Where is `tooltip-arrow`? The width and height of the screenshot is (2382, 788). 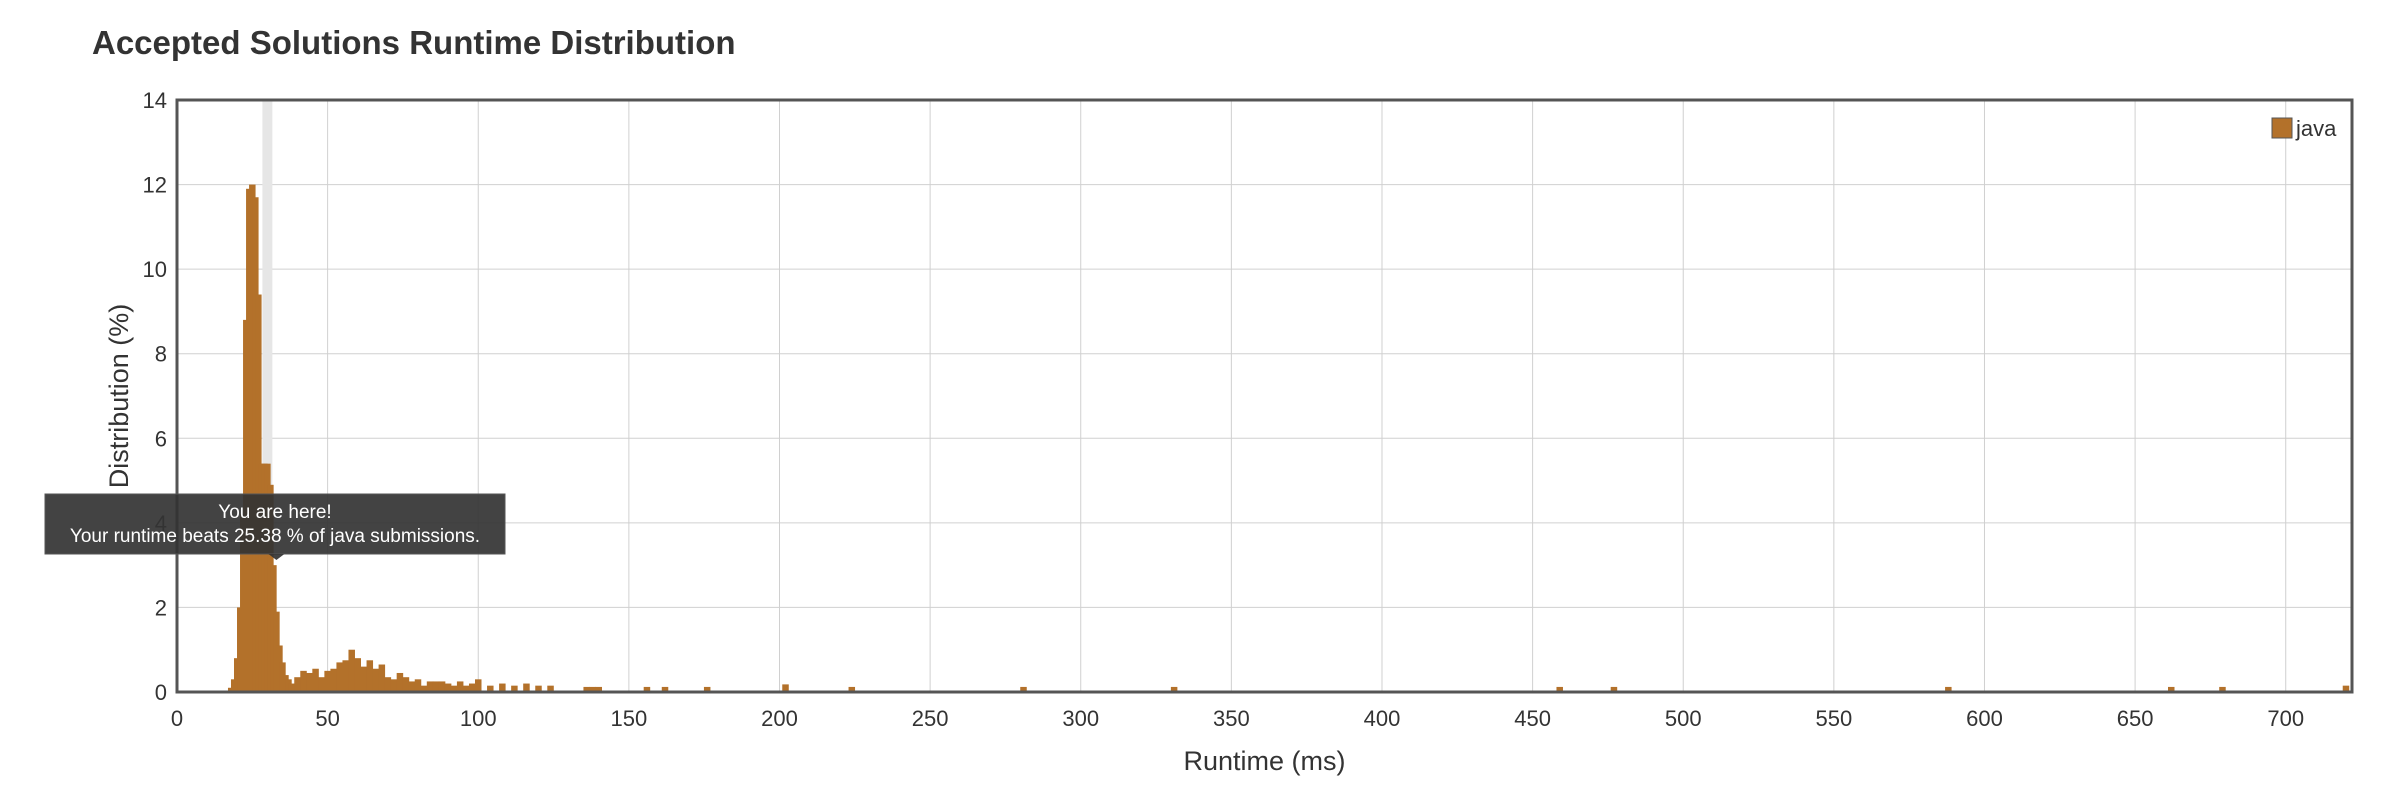
tooltip-arrow is located at coordinates (276, 557).